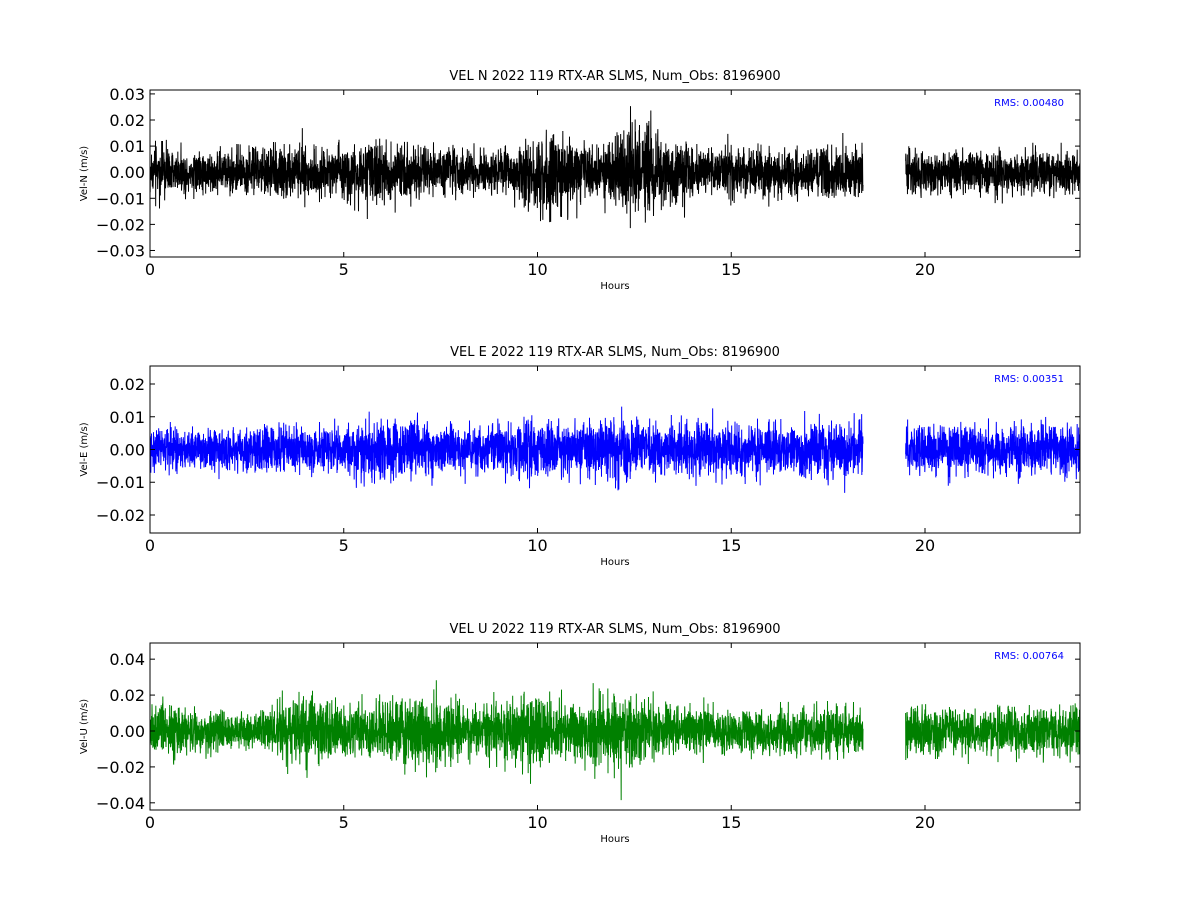  Describe the element at coordinates (127, 659) in the screenshot. I see `y-tick-label: 0.04` at that location.